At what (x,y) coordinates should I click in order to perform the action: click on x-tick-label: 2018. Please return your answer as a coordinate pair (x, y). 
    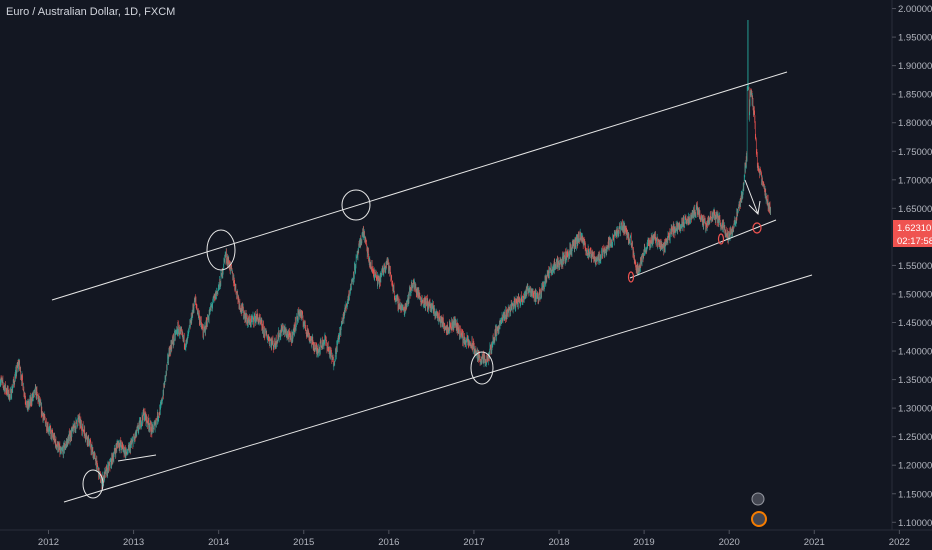
    Looking at the image, I should click on (558, 542).